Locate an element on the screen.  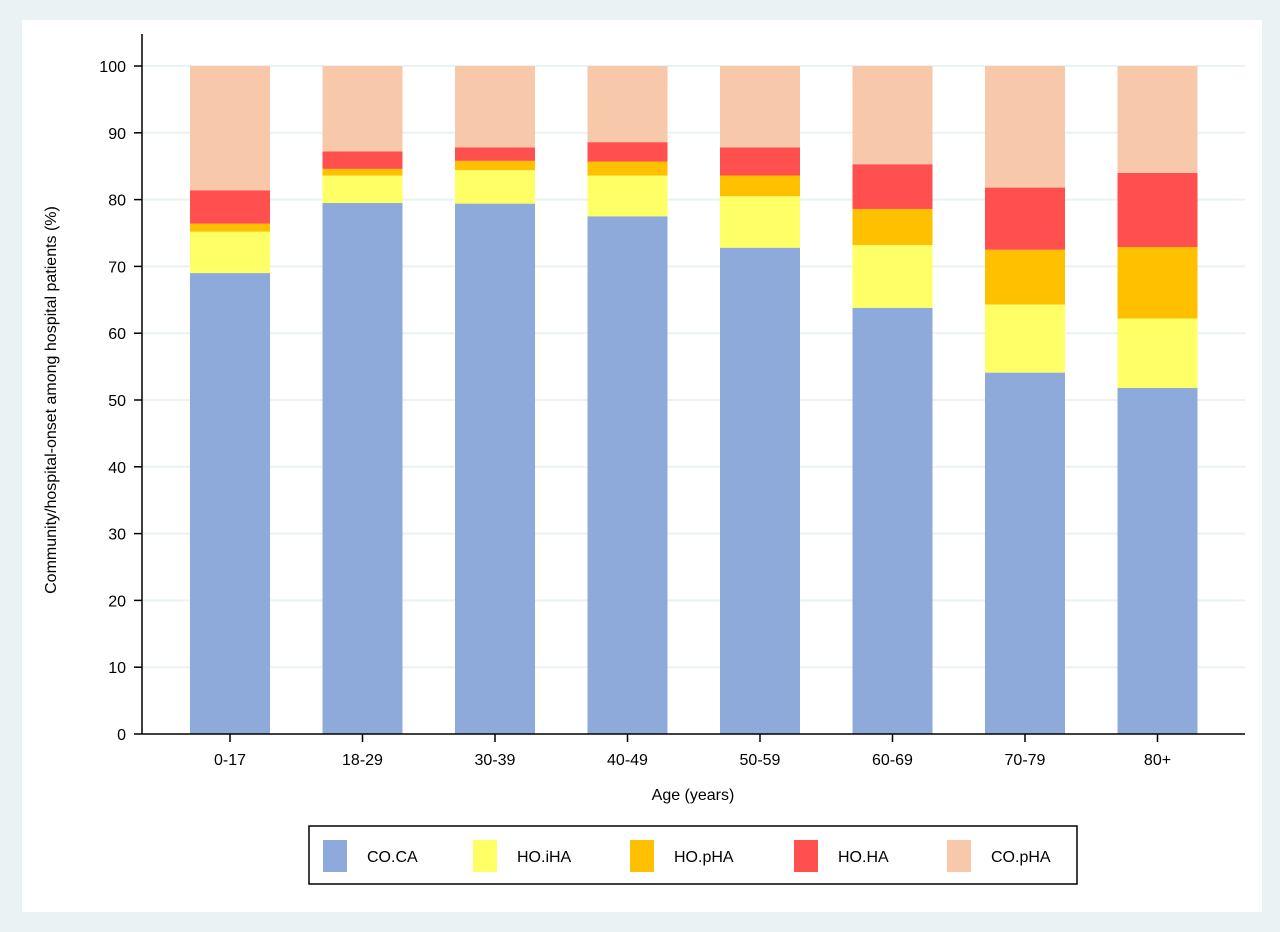
x-tick-label: 30-39 is located at coordinates (495, 760).